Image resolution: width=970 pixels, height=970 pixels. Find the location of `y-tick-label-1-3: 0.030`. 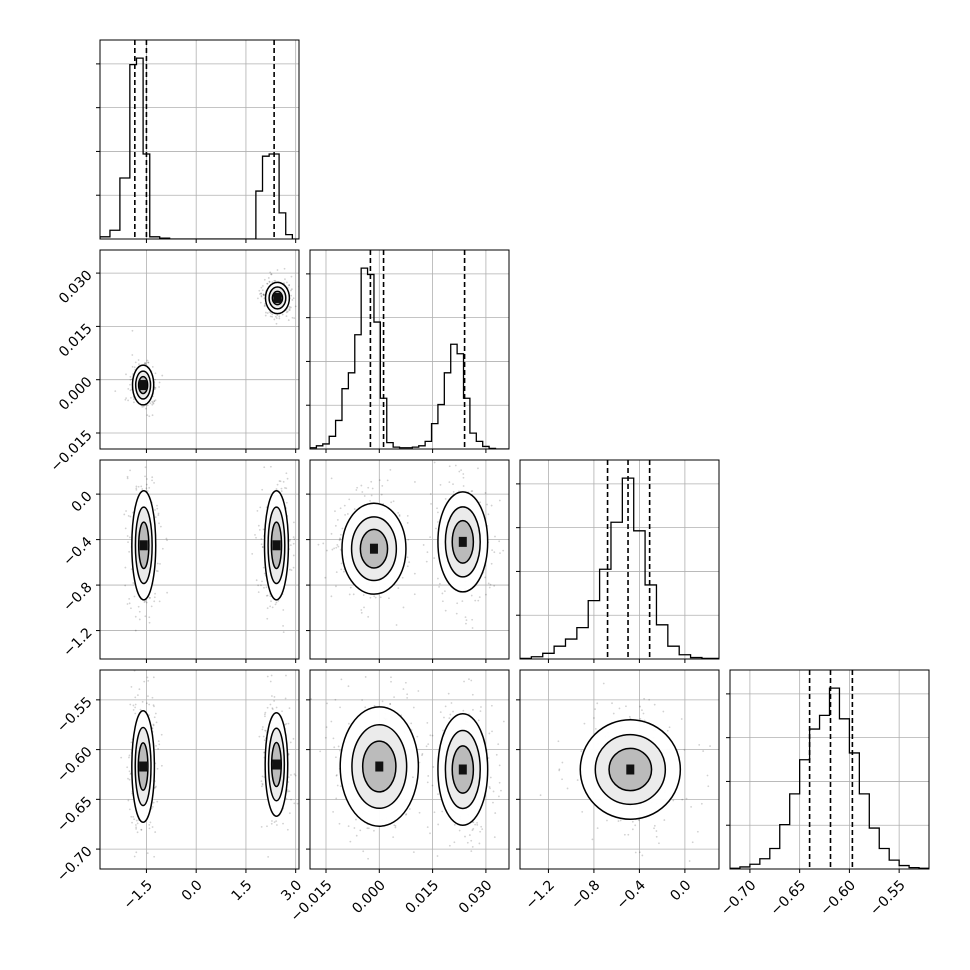

y-tick-label-1-3: 0.030 is located at coordinates (76, 287).